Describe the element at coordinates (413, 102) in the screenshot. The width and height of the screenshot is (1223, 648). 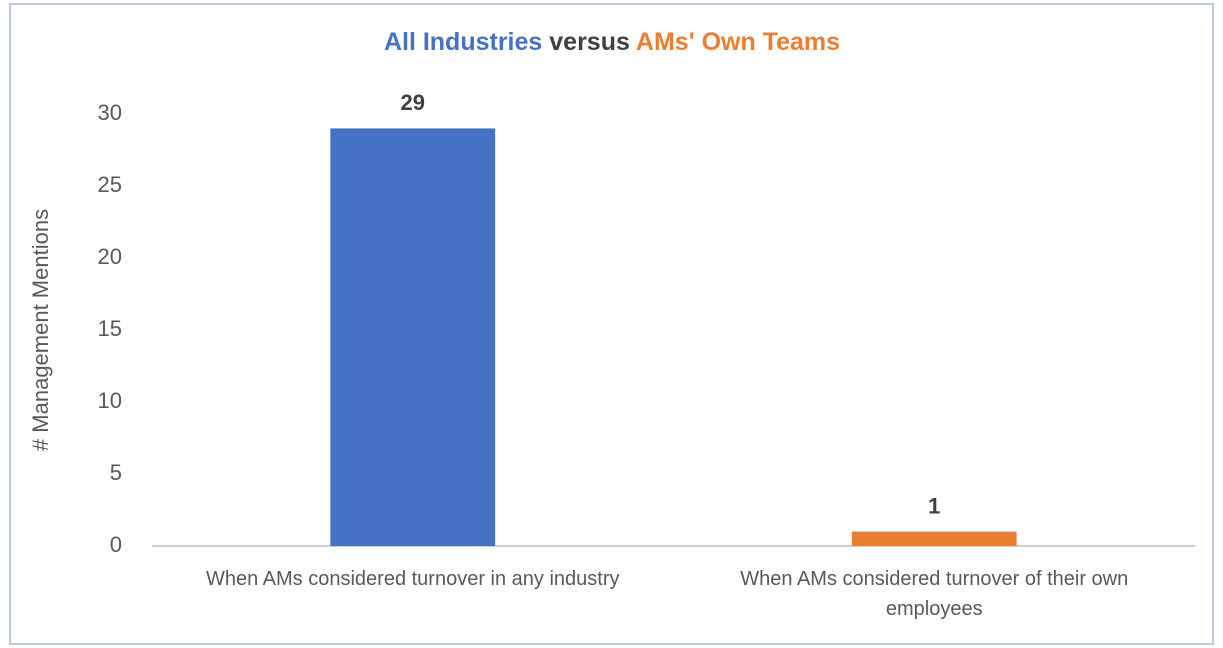
I see `data-label: 29` at that location.